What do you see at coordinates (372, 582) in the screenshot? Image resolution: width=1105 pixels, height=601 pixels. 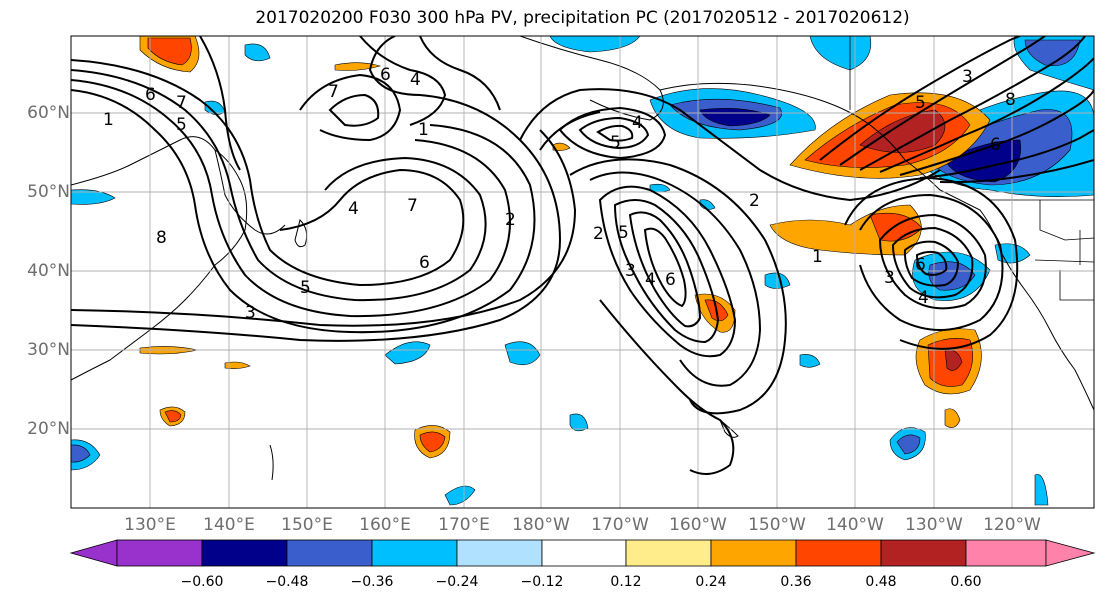 I see `colorbar-tick-label: −0.36` at bounding box center [372, 582].